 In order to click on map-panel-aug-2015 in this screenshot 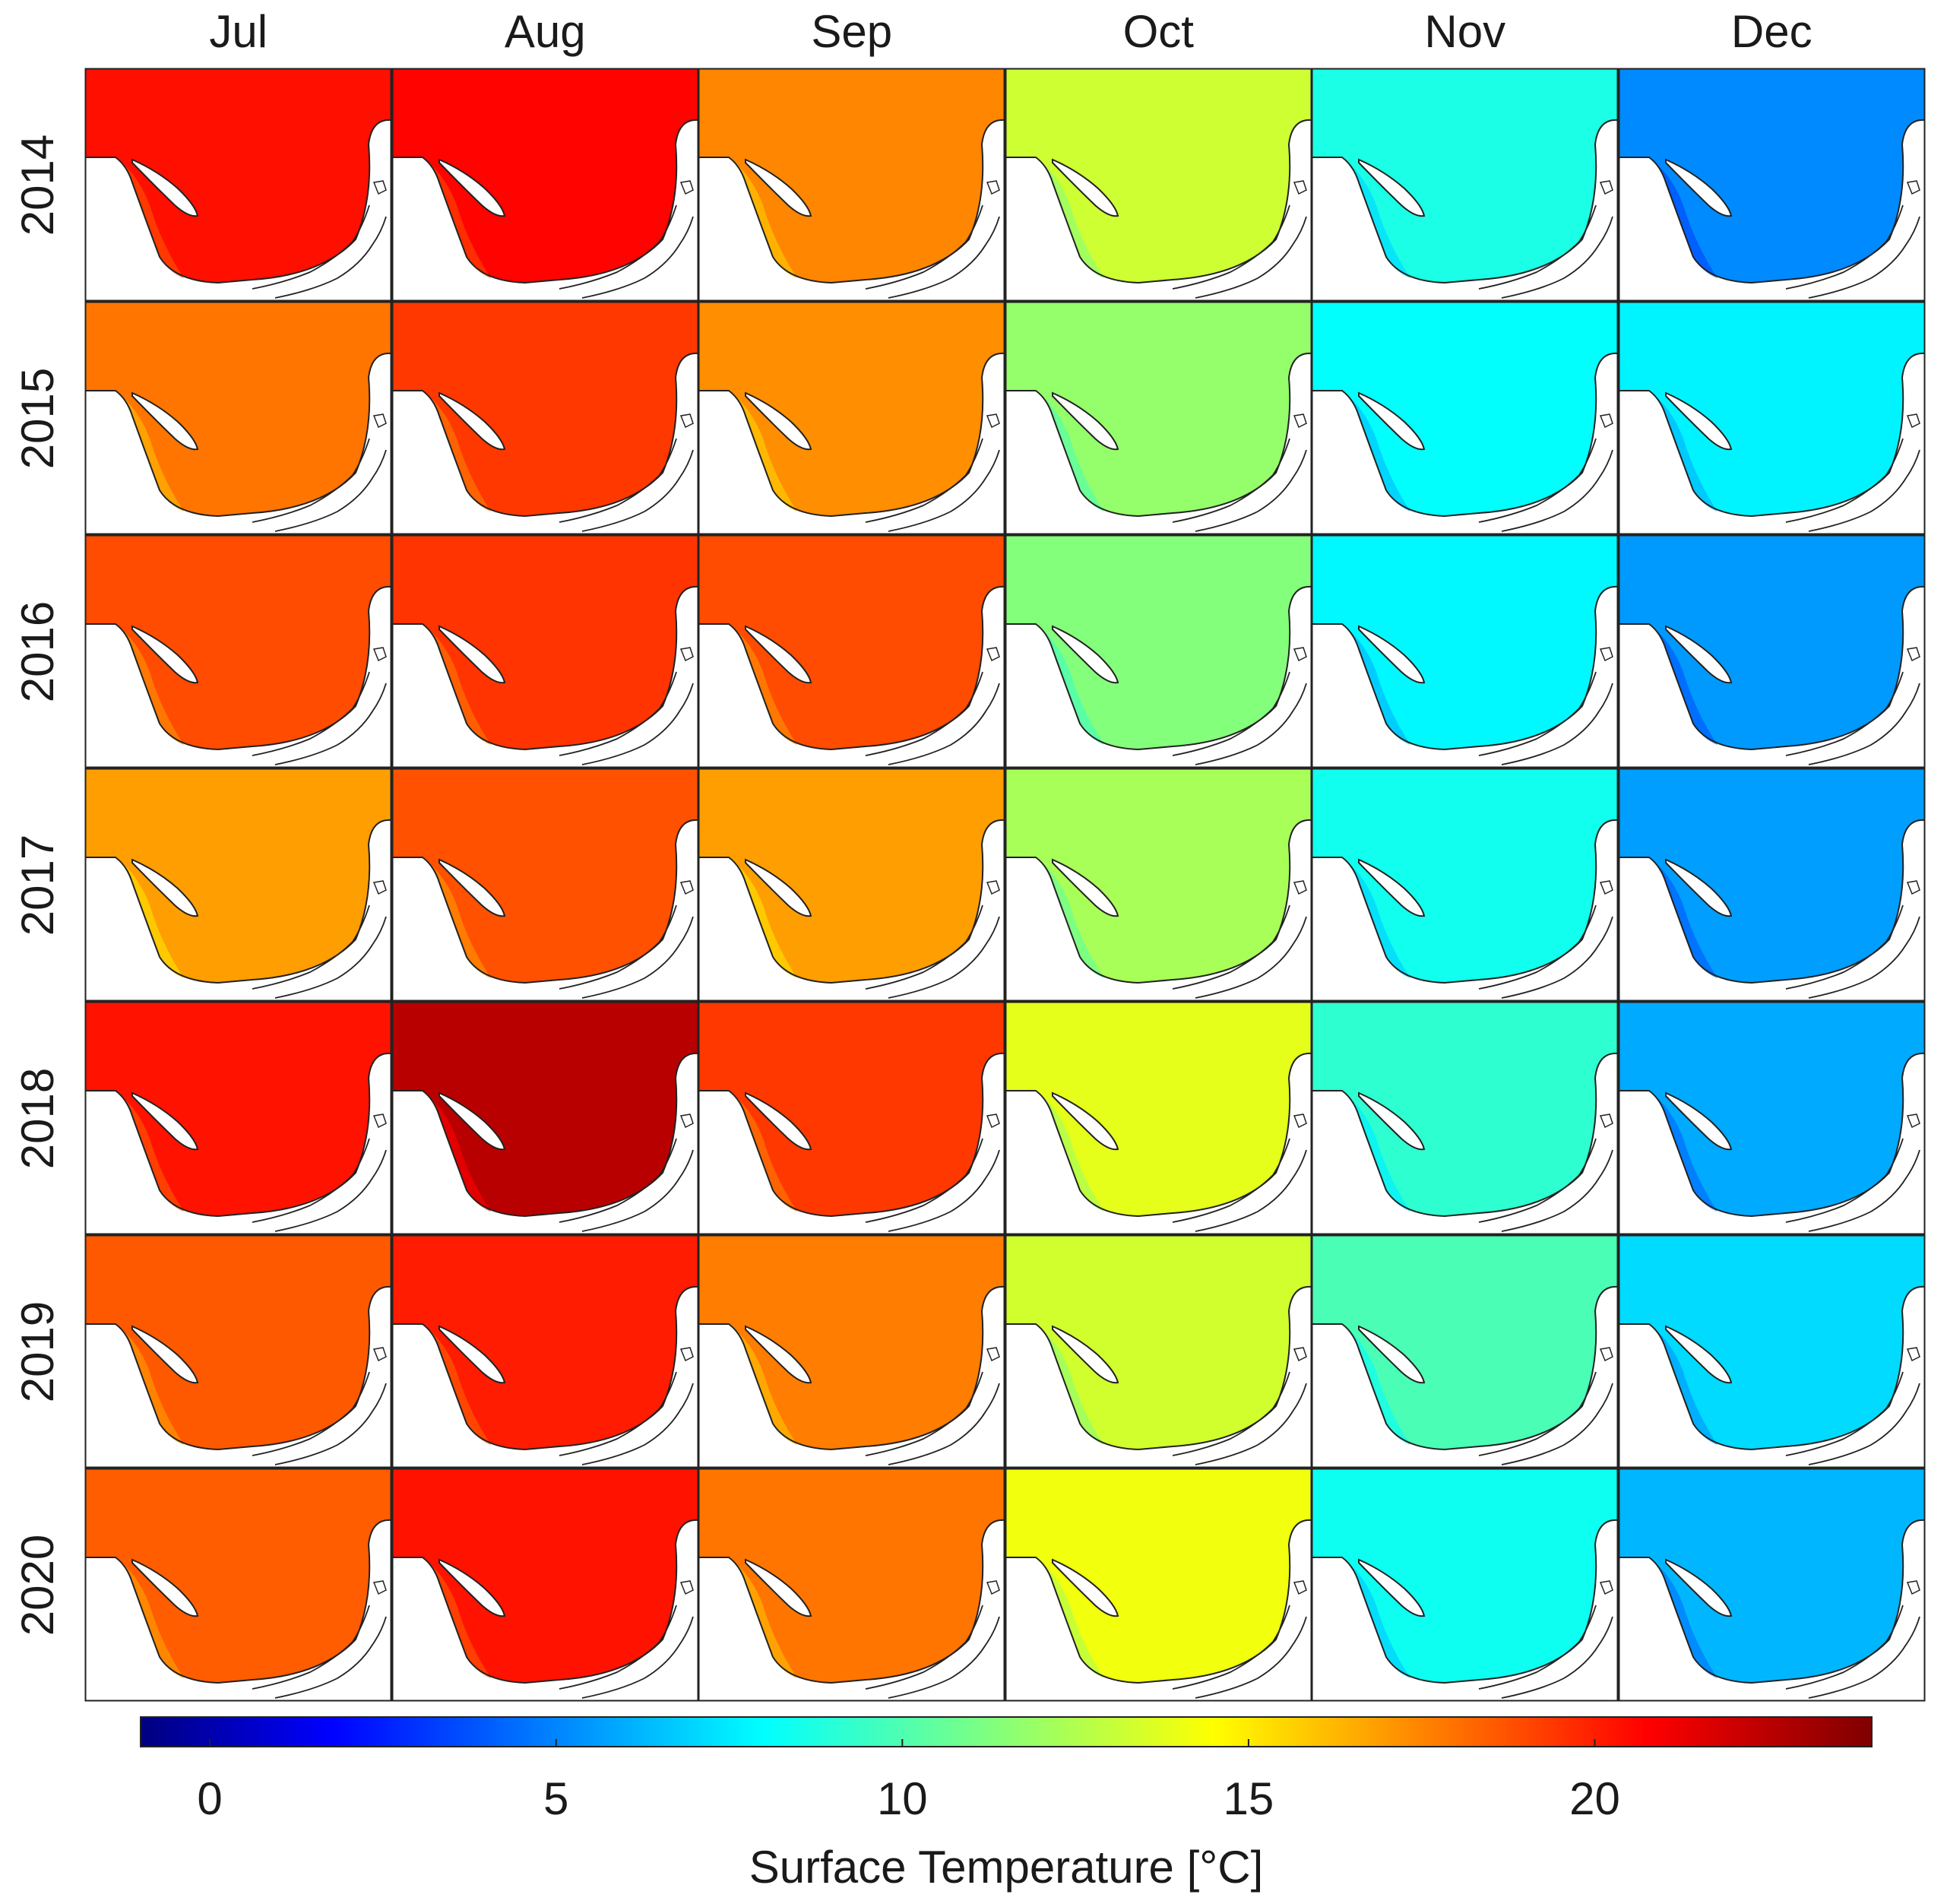, I will do `click(545, 418)`.